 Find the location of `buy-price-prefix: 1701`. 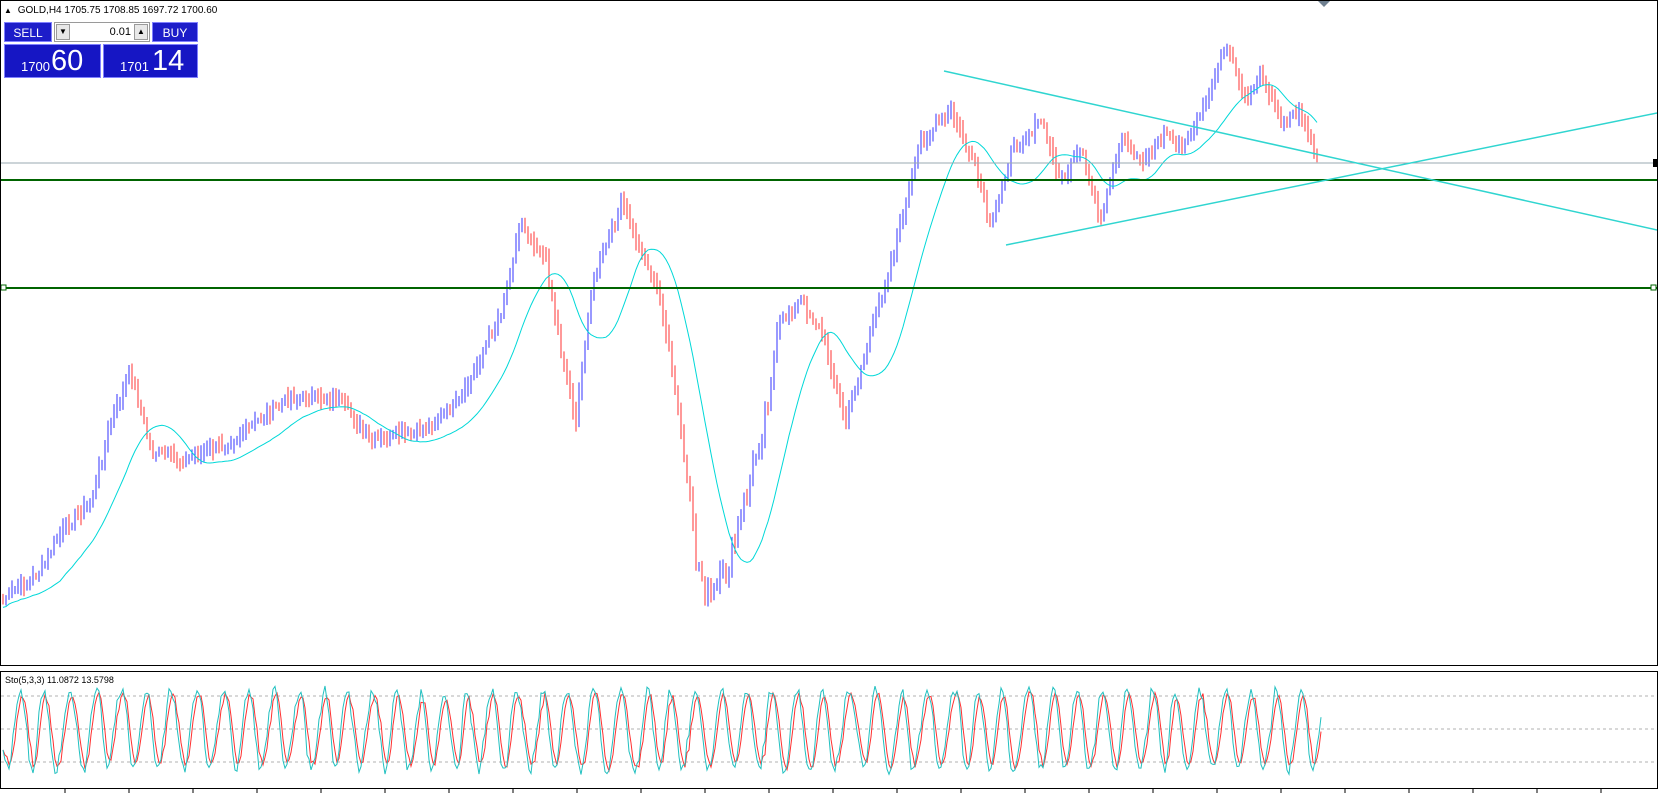

buy-price-prefix: 1701 is located at coordinates (134, 66).